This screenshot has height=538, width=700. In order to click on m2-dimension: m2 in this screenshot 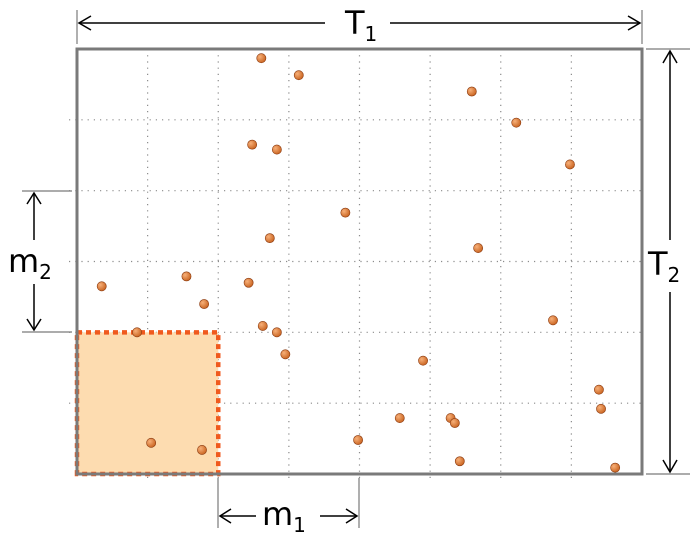, I will do `click(40, 261)`.